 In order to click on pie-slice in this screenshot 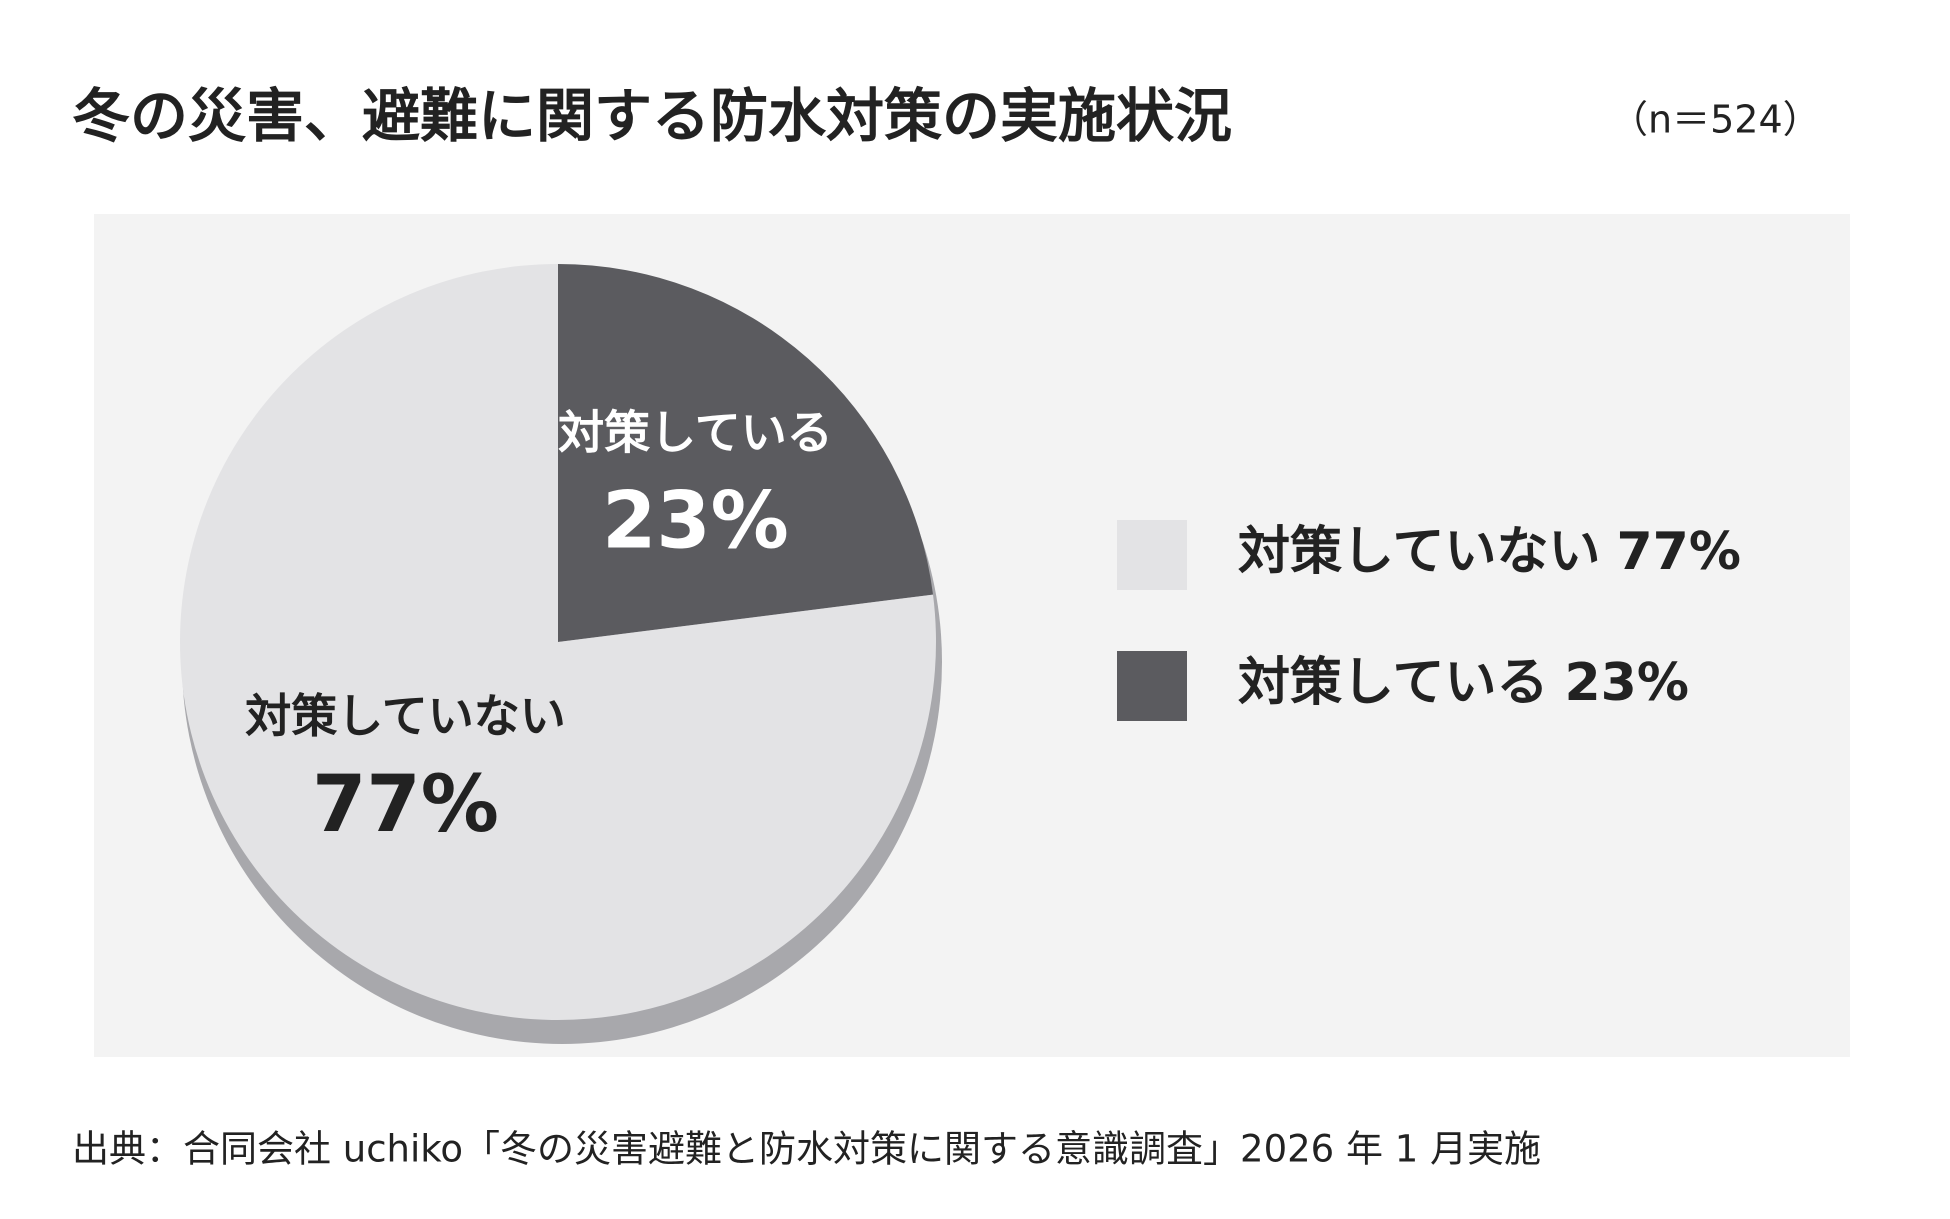, I will do `click(746, 453)`.